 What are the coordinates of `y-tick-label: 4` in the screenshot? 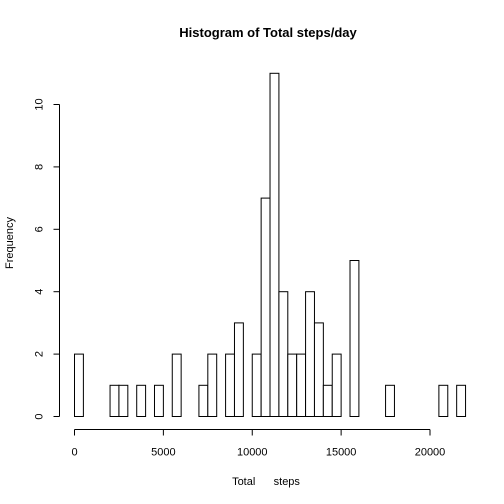 It's located at (39, 292).